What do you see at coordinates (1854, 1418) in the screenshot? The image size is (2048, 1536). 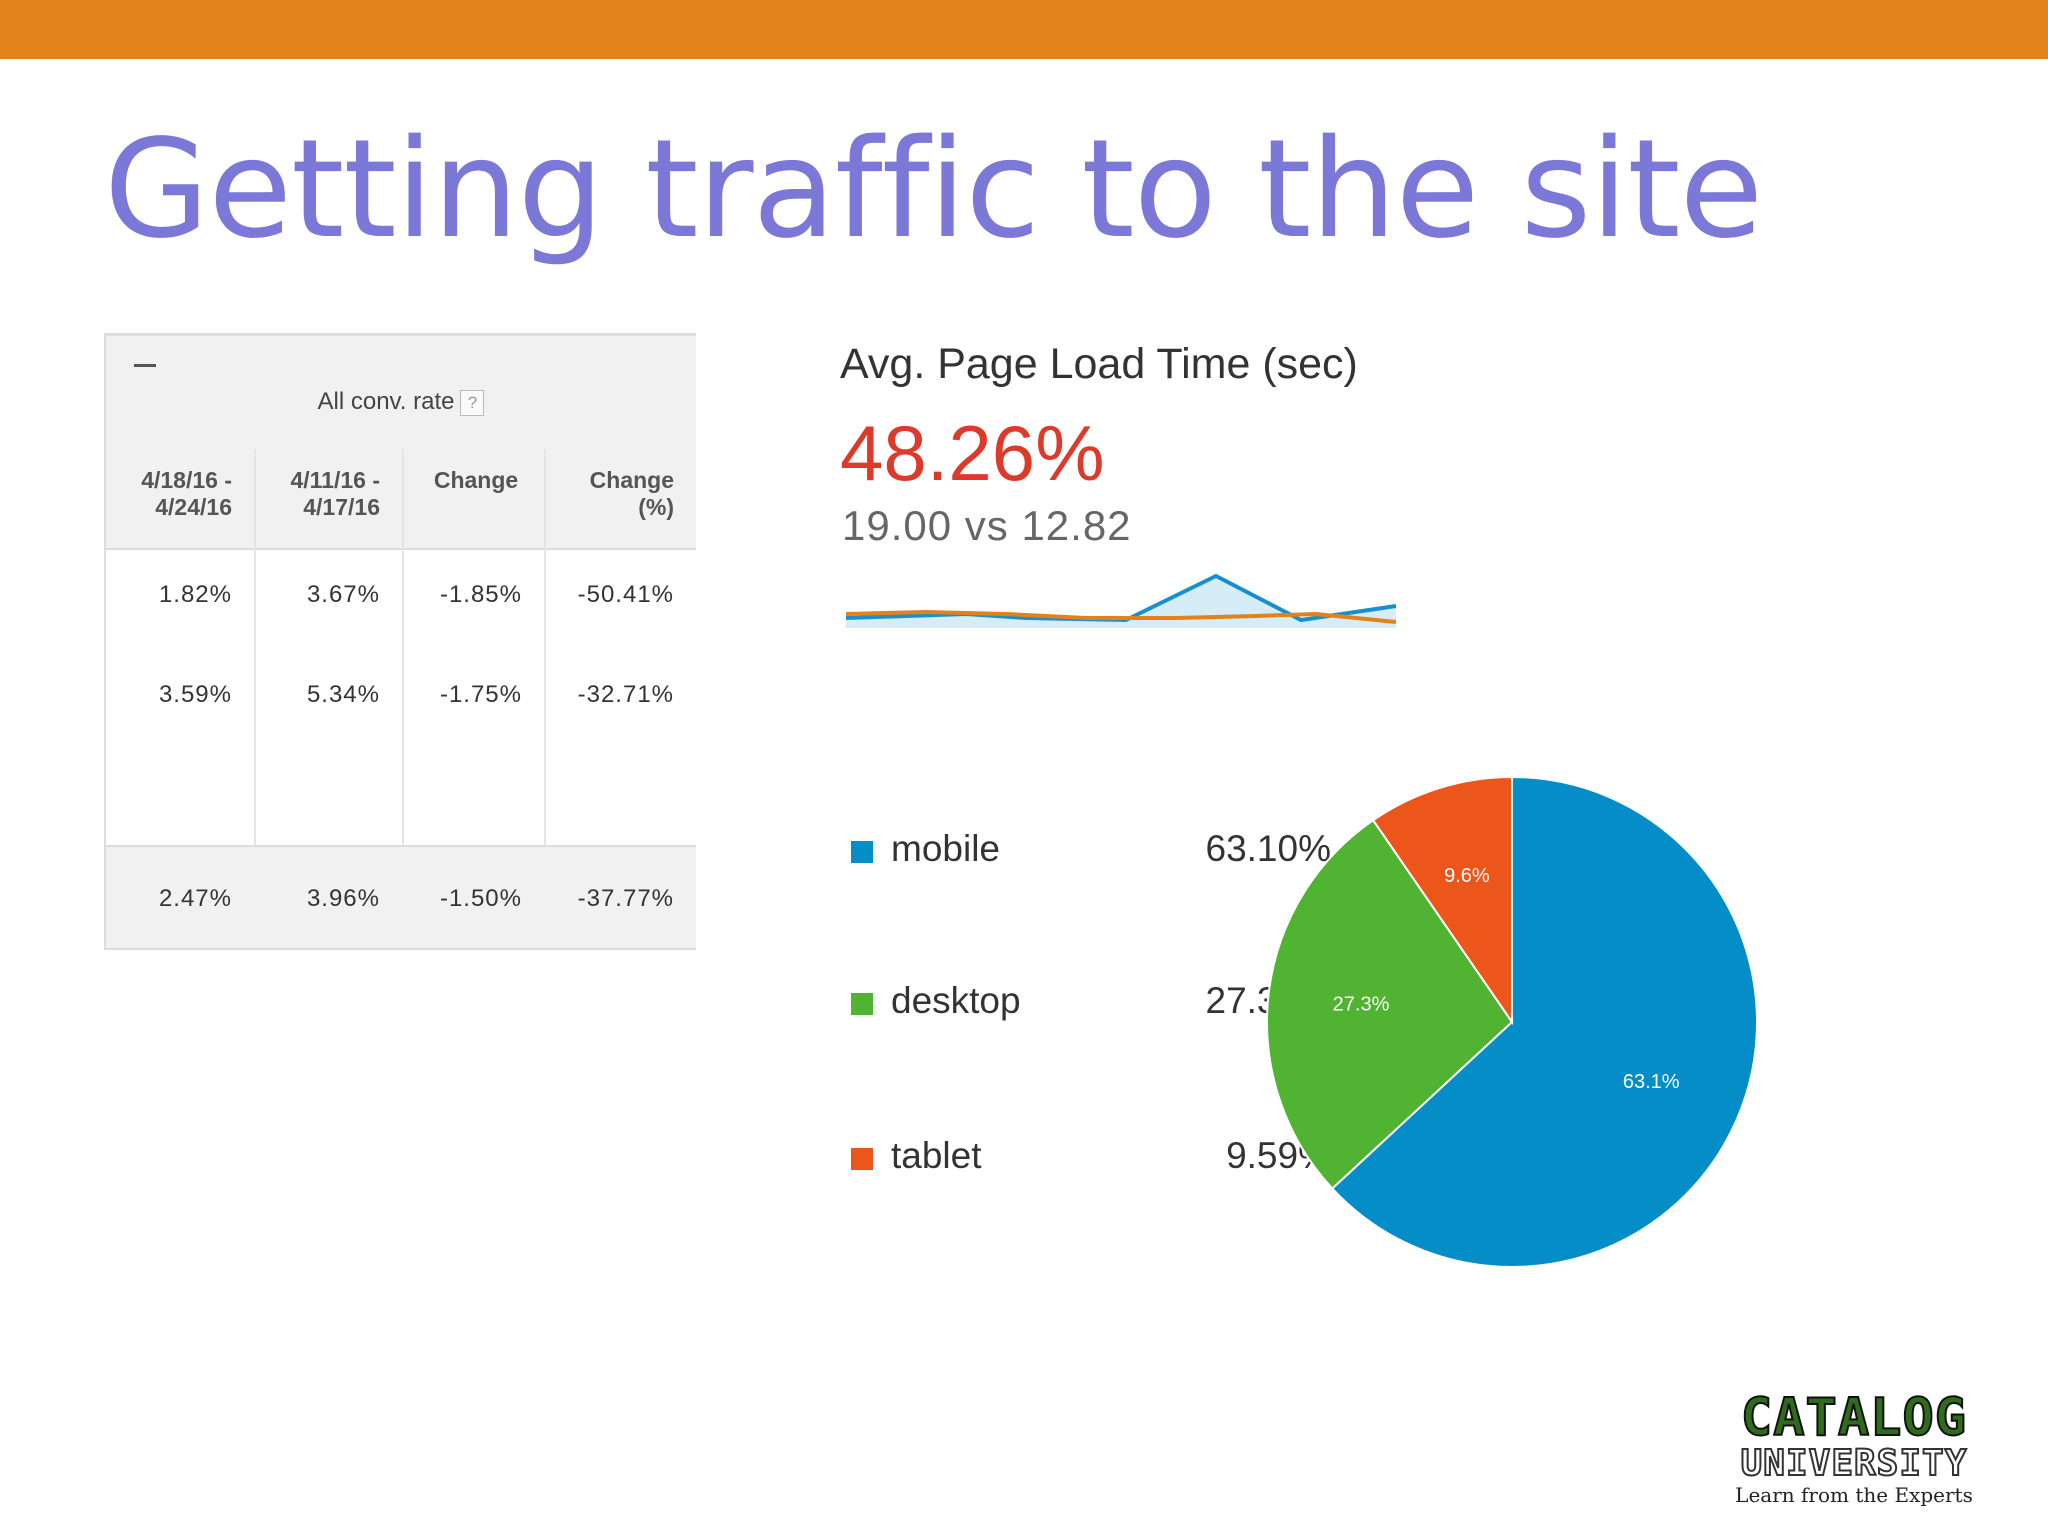 I see `logo-line-catalog: CATALOG` at bounding box center [1854, 1418].